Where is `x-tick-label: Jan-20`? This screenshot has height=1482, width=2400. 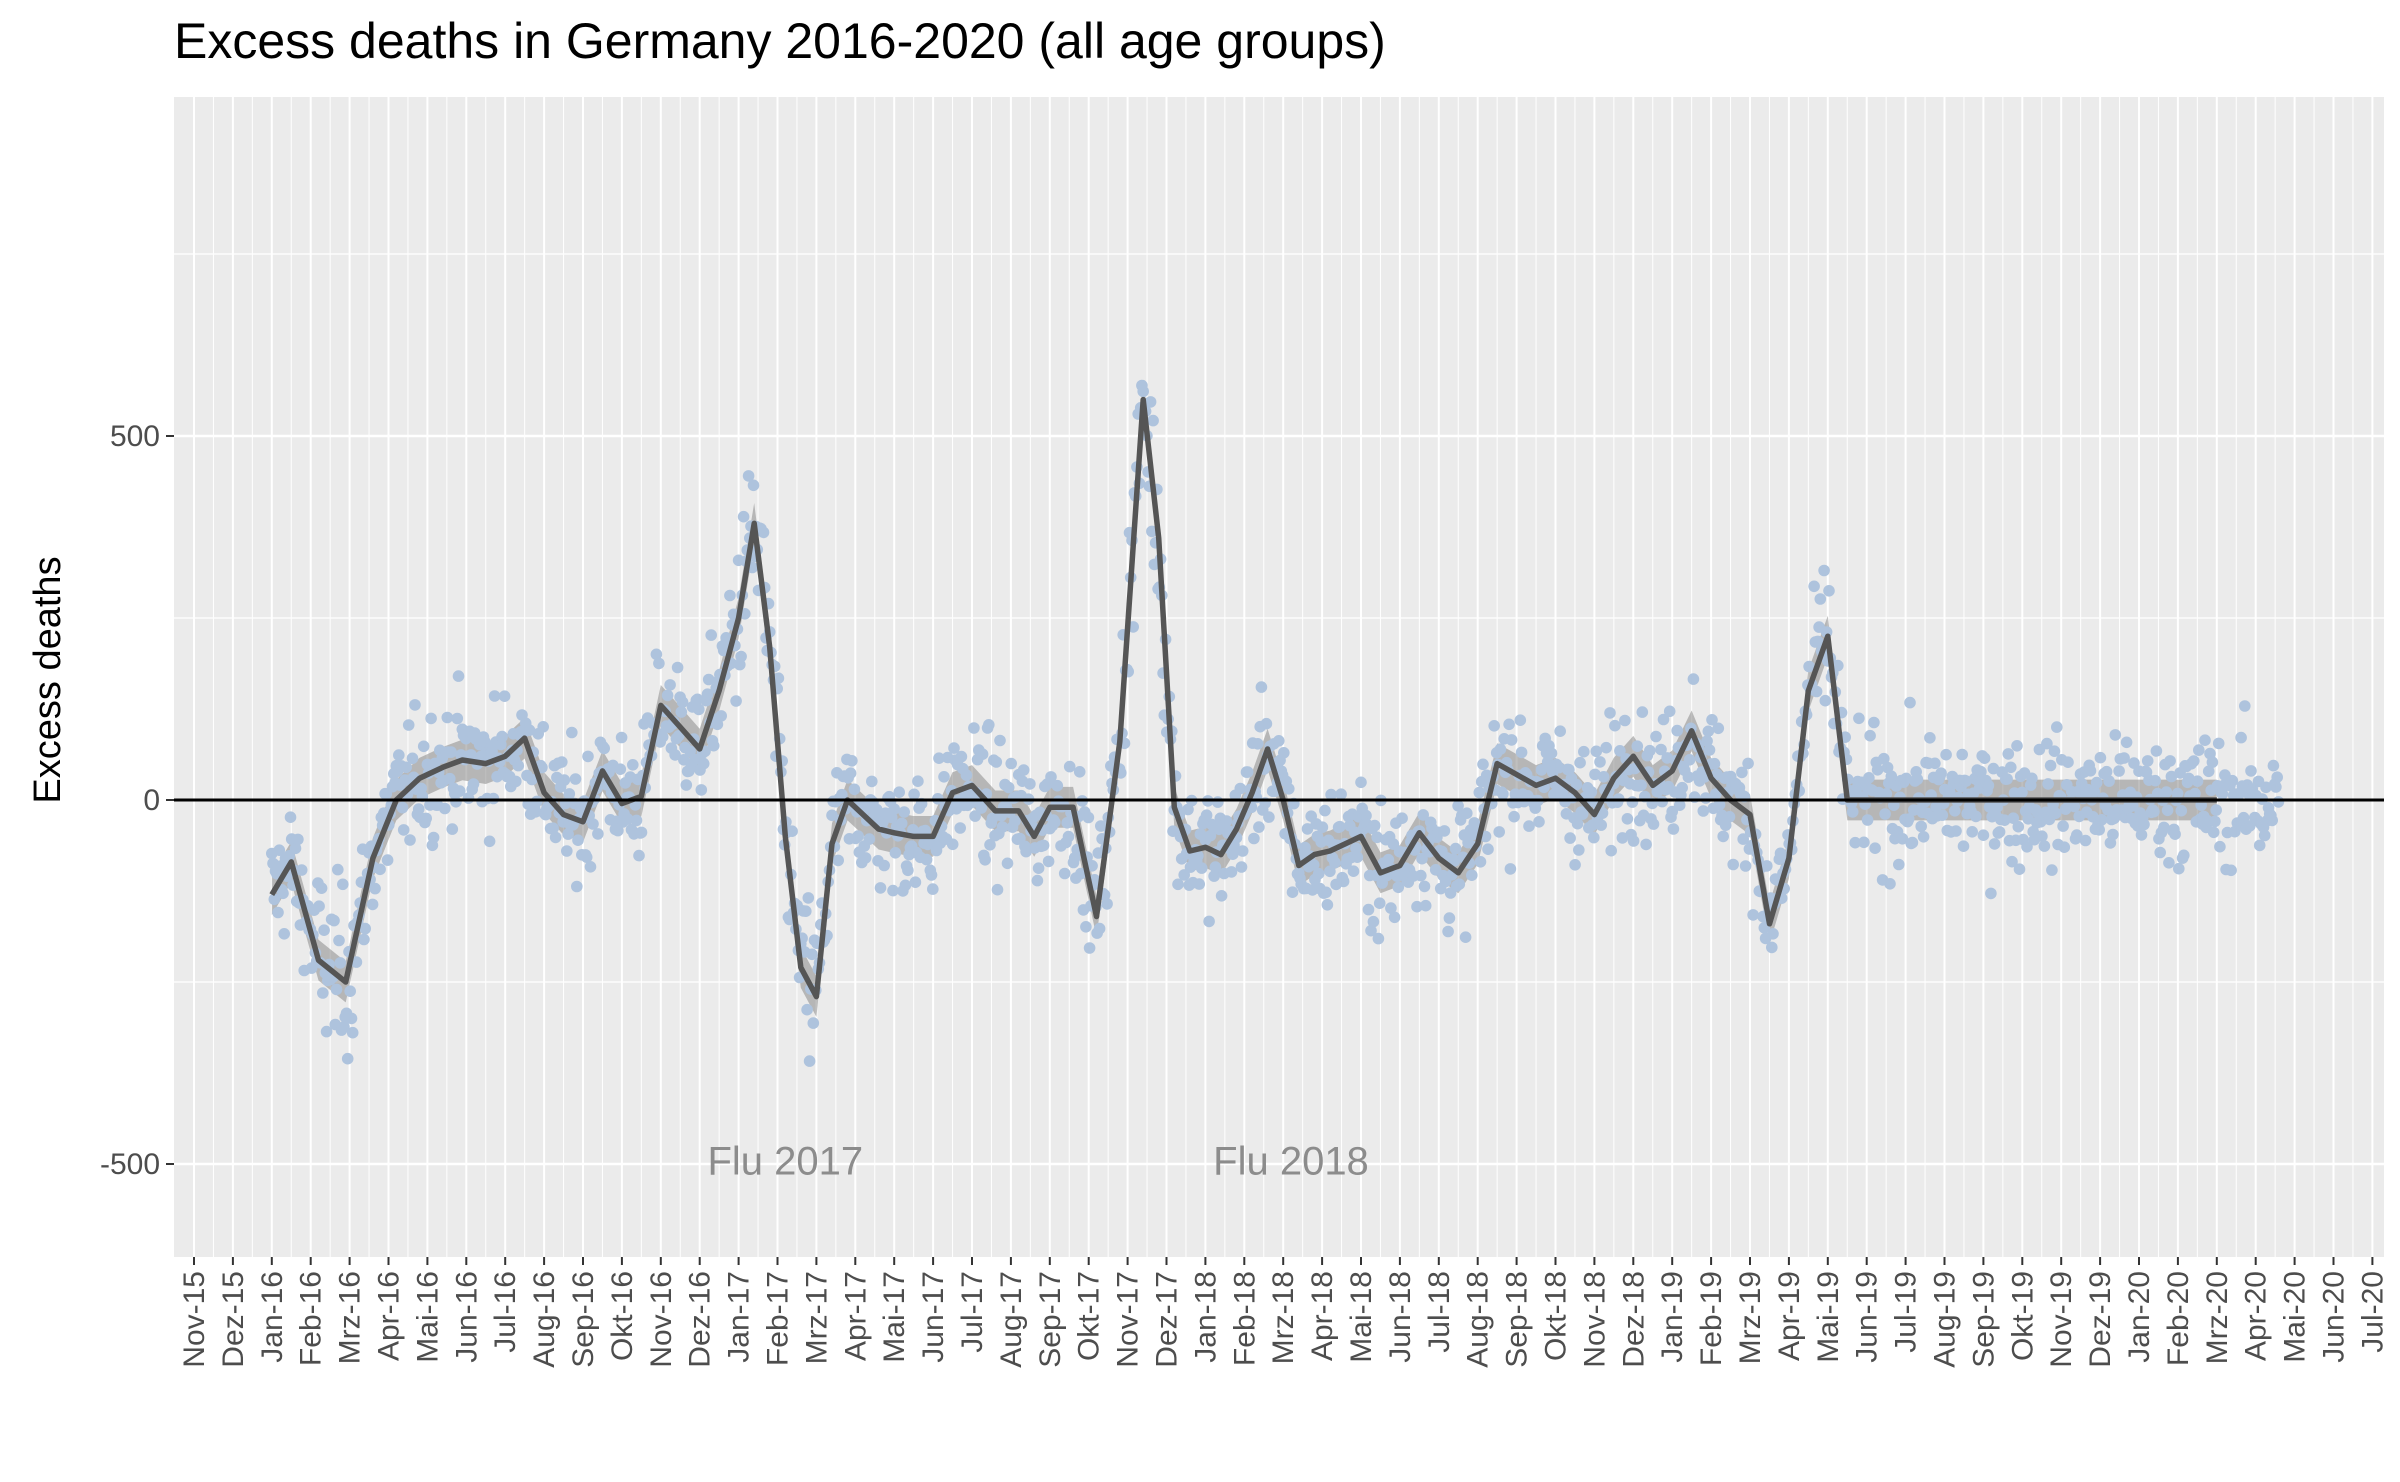 x-tick-label: Jan-20 is located at coordinates (2139, 1317).